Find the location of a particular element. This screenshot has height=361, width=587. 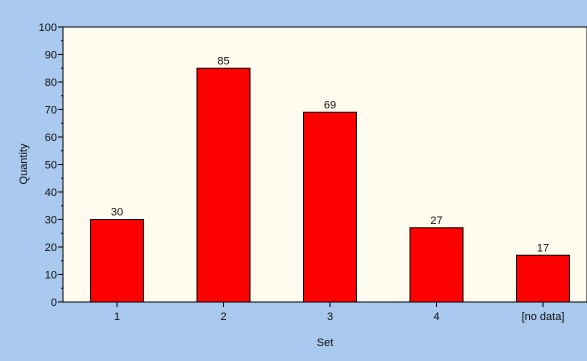

y-tick-label: 60 is located at coordinates (51, 138).